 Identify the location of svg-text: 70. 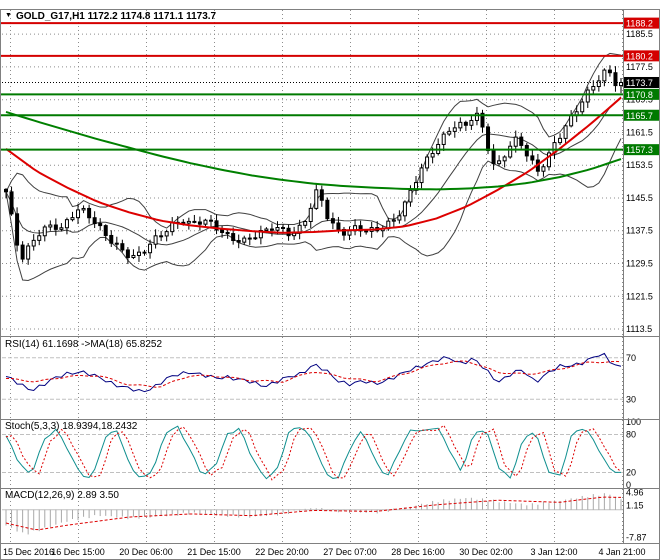
(631, 358).